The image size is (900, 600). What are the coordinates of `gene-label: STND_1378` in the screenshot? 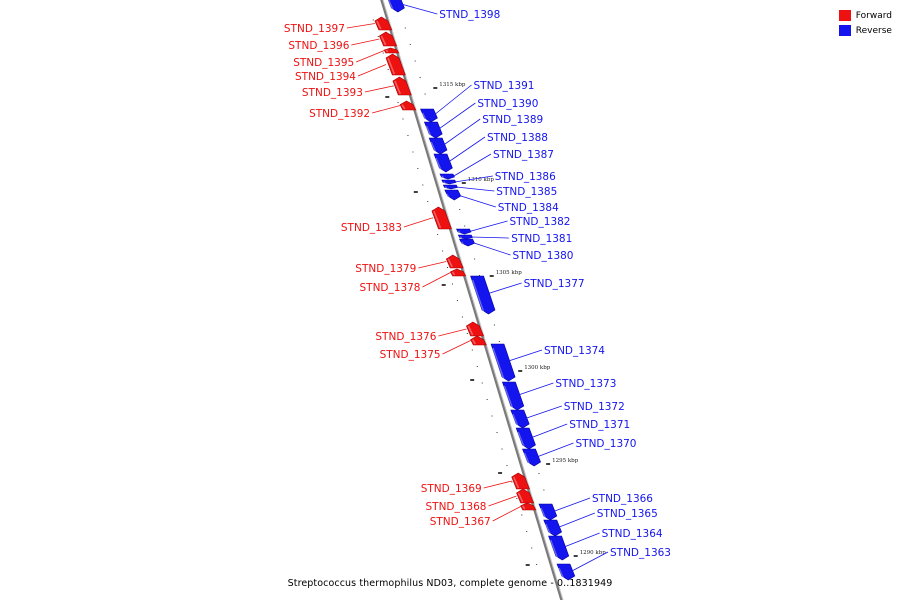 It's located at (390, 288).